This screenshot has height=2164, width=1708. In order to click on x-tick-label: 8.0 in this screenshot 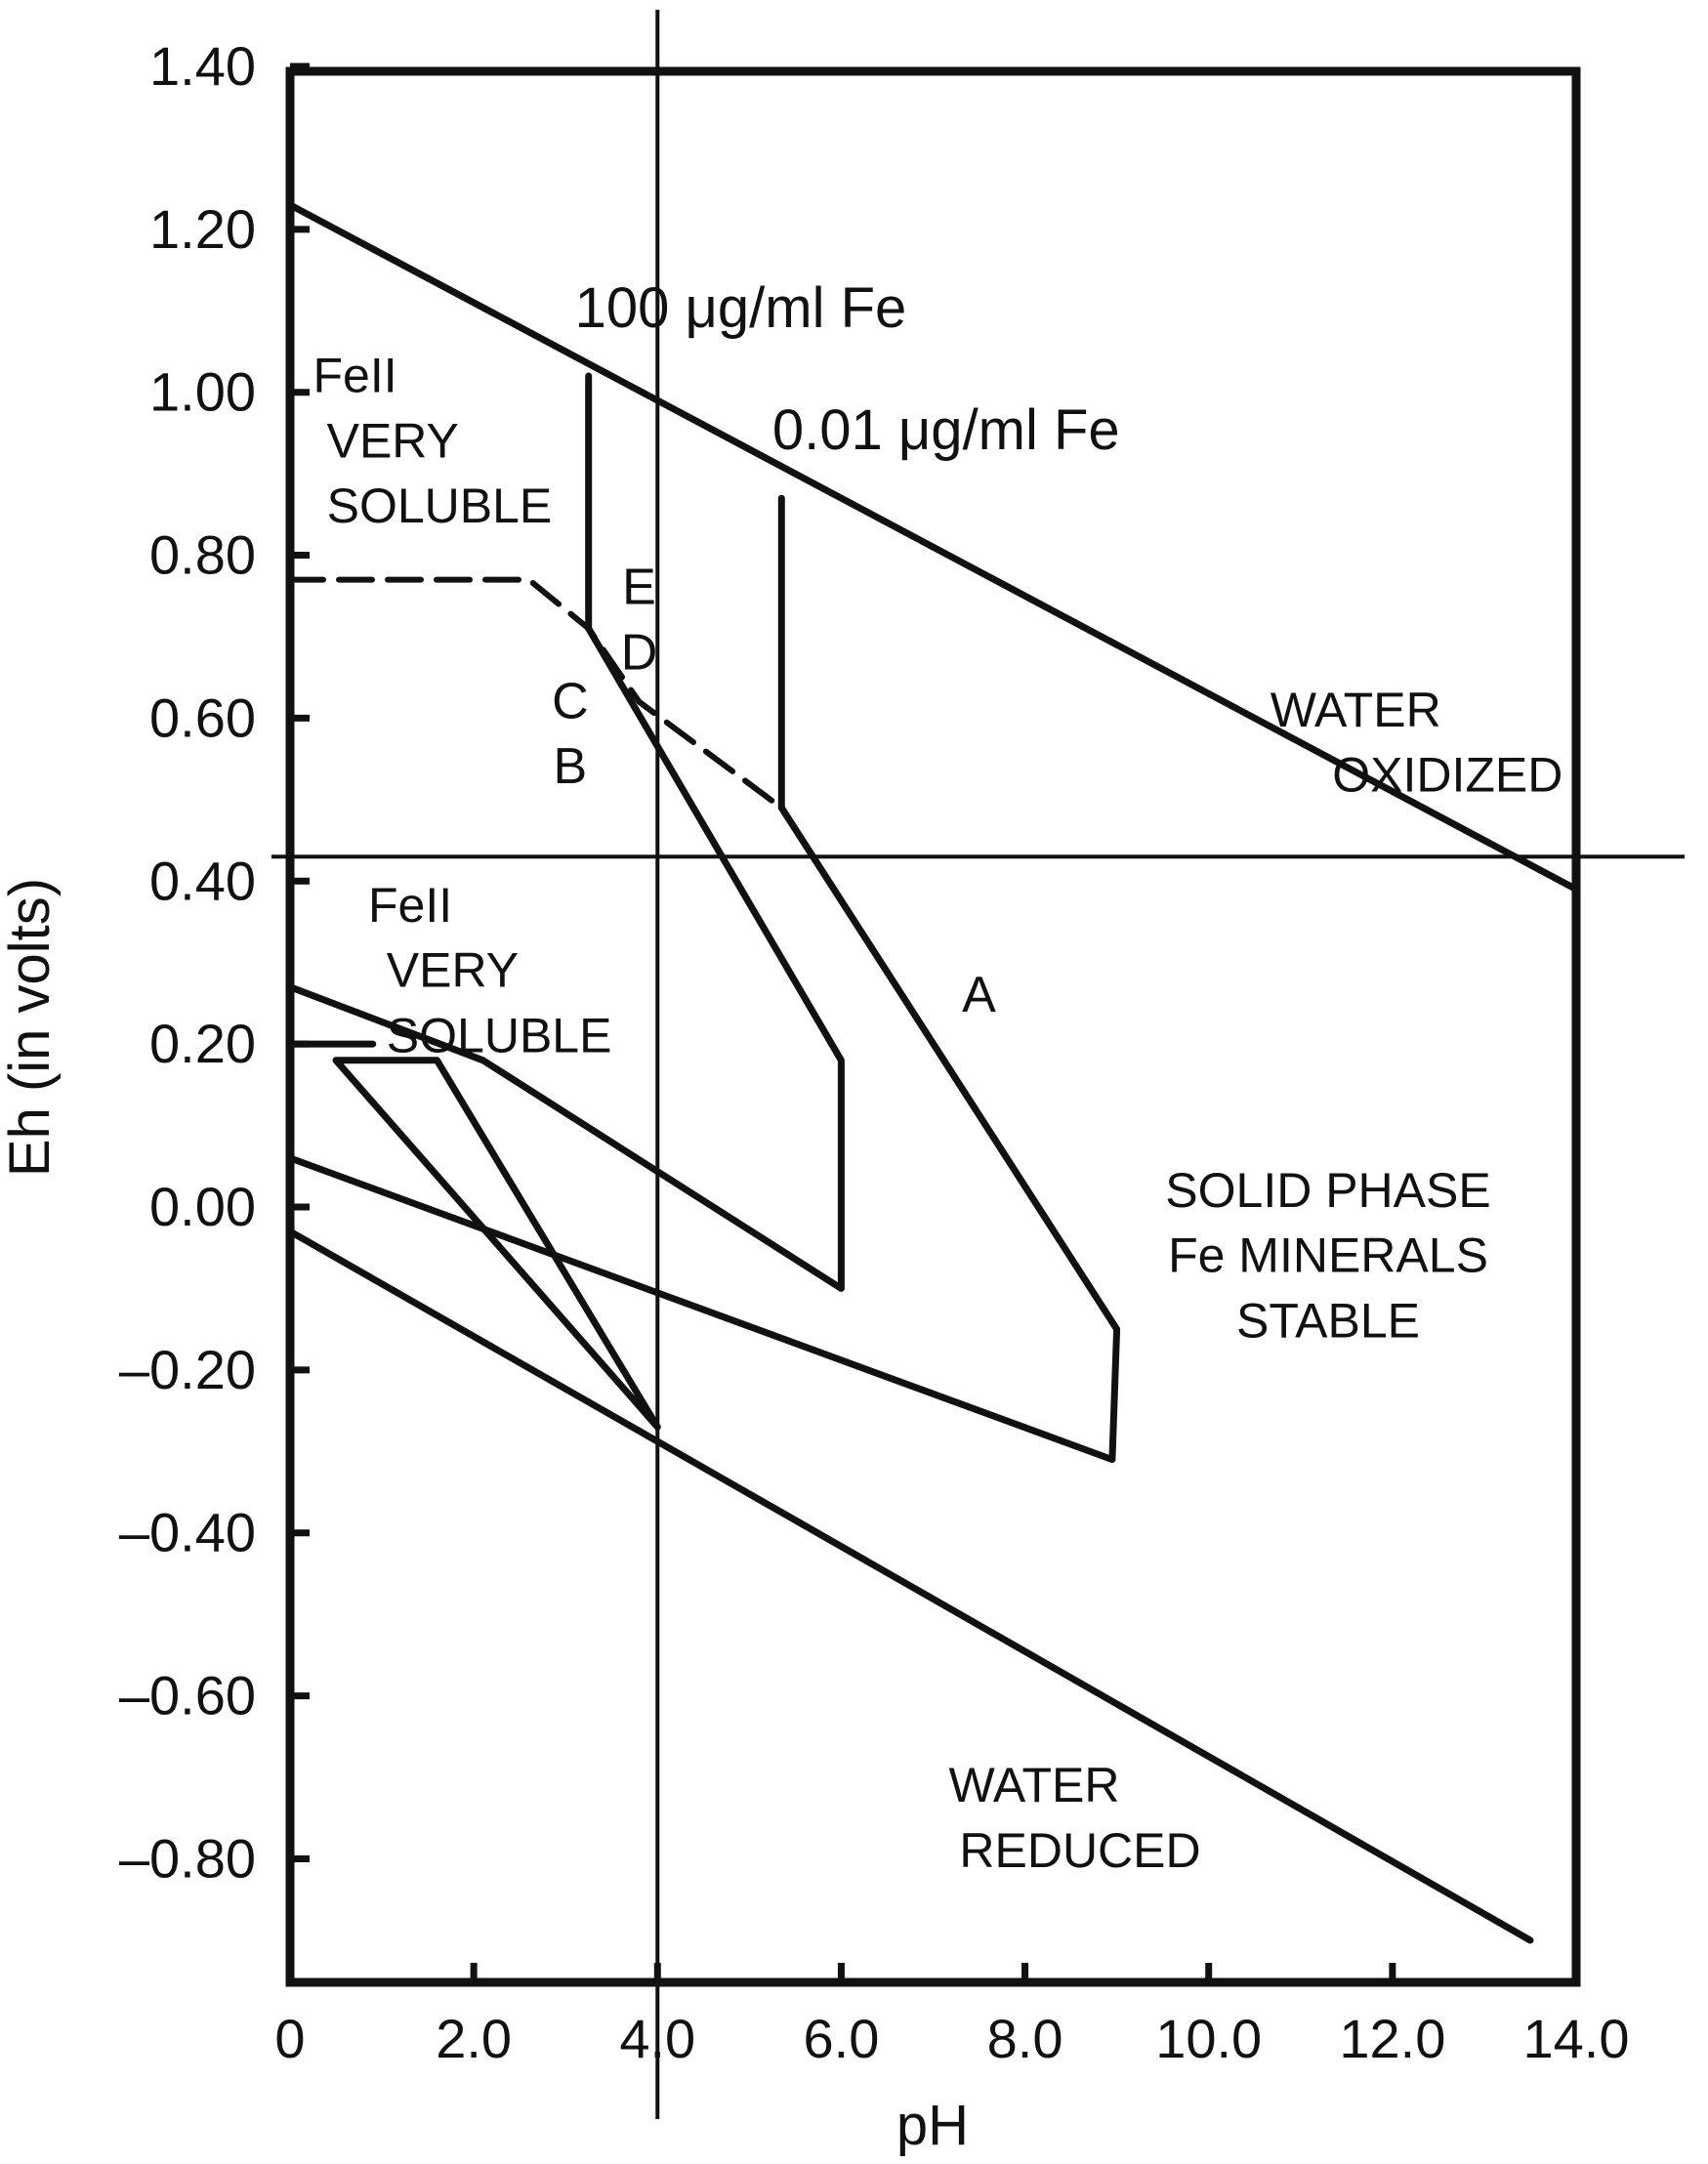, I will do `click(1025, 2039)`.